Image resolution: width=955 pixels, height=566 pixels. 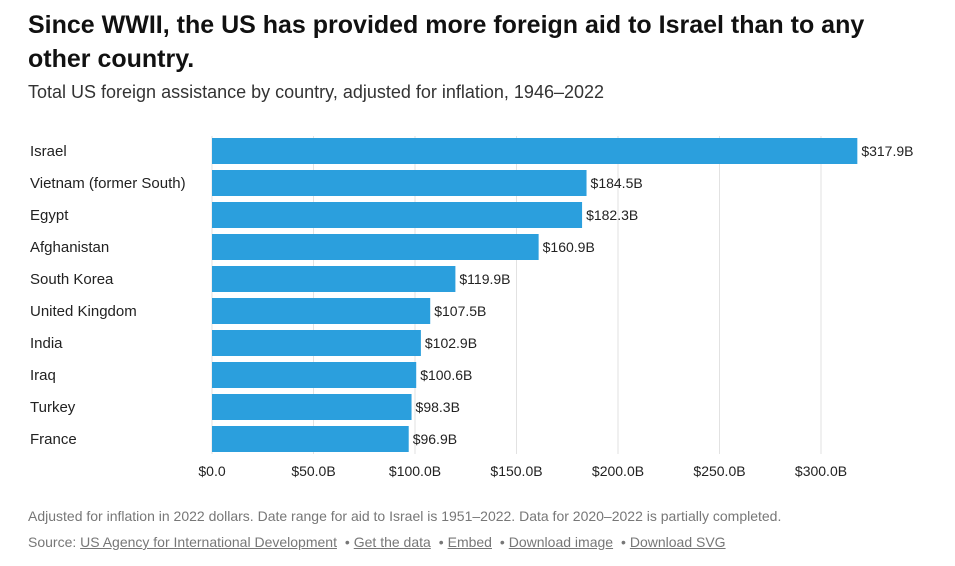 What do you see at coordinates (569, 247) in the screenshot?
I see `value-label: $160.9B` at bounding box center [569, 247].